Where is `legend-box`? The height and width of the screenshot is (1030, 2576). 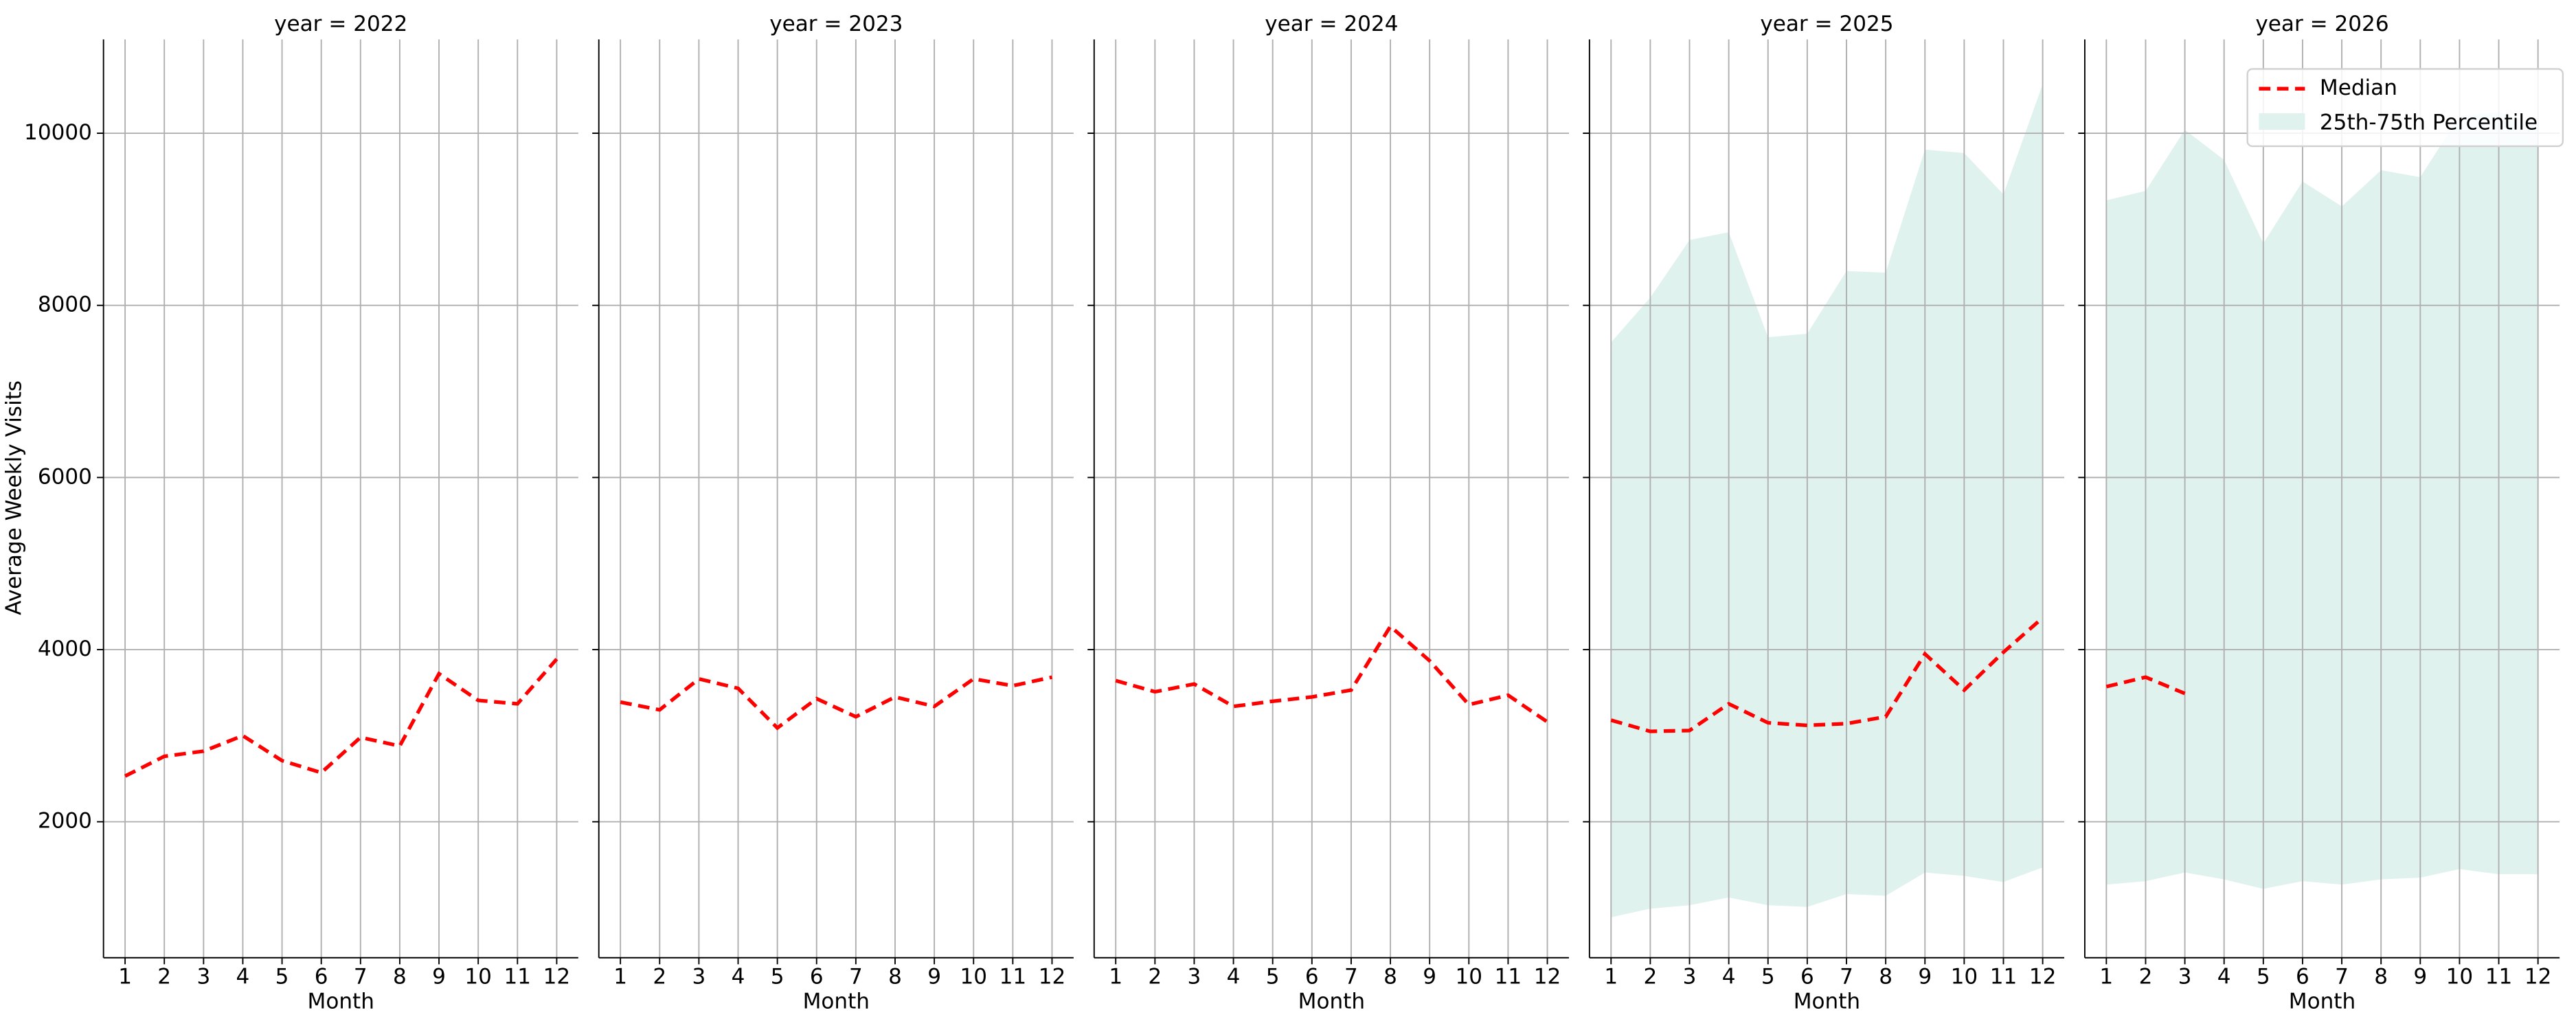
legend-box is located at coordinates (2405, 108).